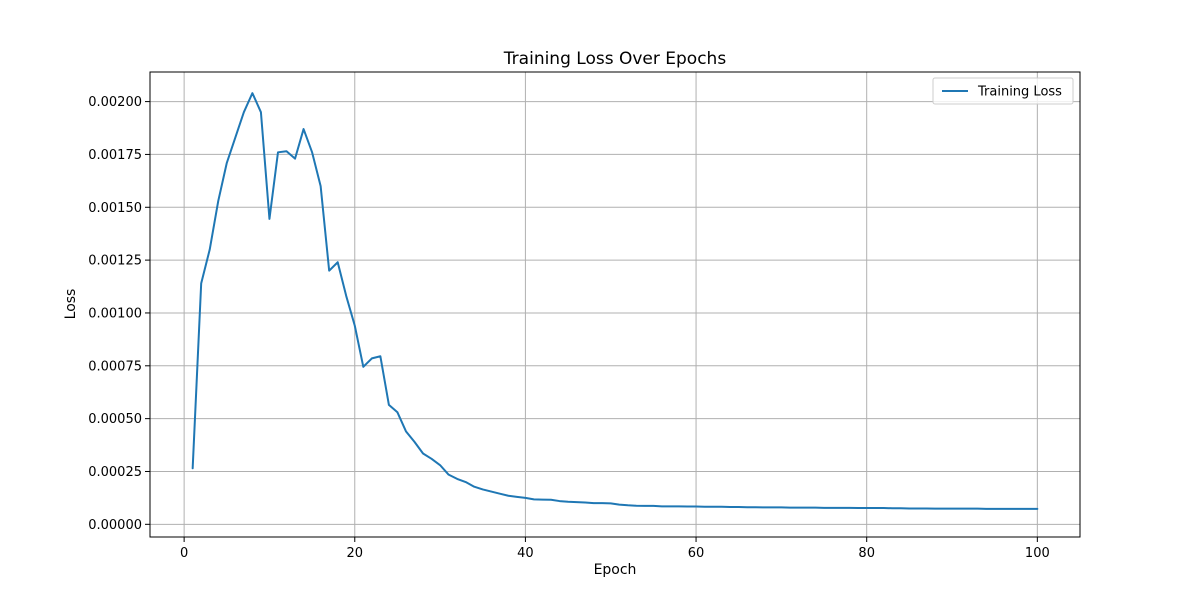  What do you see at coordinates (1019, 92) in the screenshot?
I see `legend-label: Training Loss` at bounding box center [1019, 92].